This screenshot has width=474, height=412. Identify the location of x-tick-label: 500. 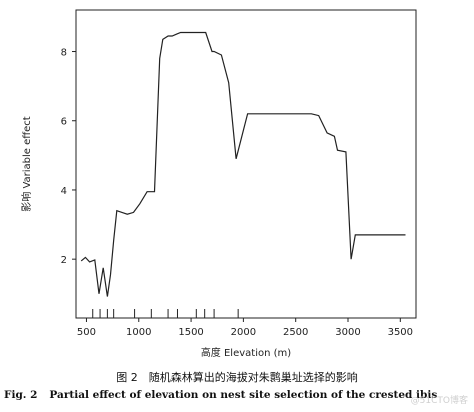
(86, 332).